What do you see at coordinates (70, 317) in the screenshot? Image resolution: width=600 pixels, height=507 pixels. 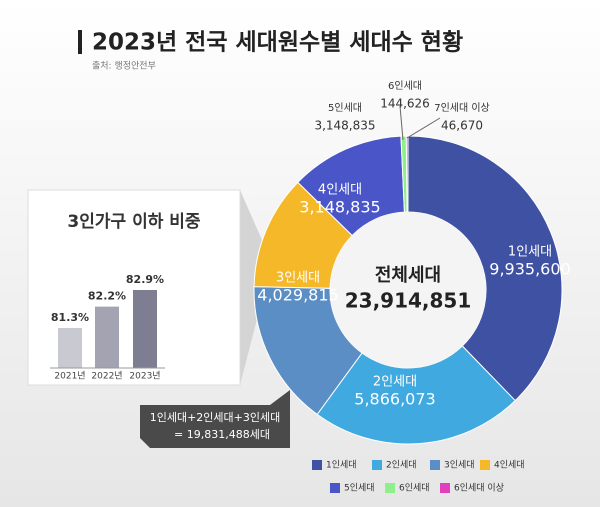 I see `bar-value: 81.3%` at bounding box center [70, 317].